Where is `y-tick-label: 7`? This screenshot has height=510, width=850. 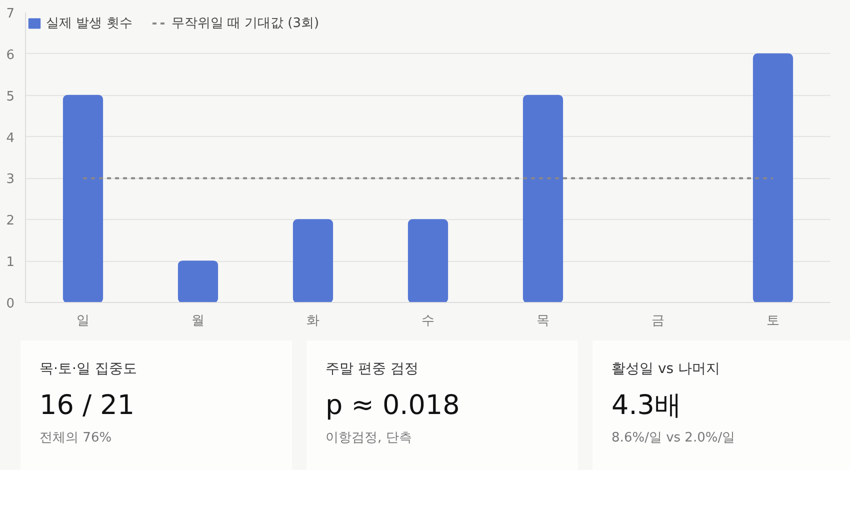
y-tick-label: 7 is located at coordinates (10, 14).